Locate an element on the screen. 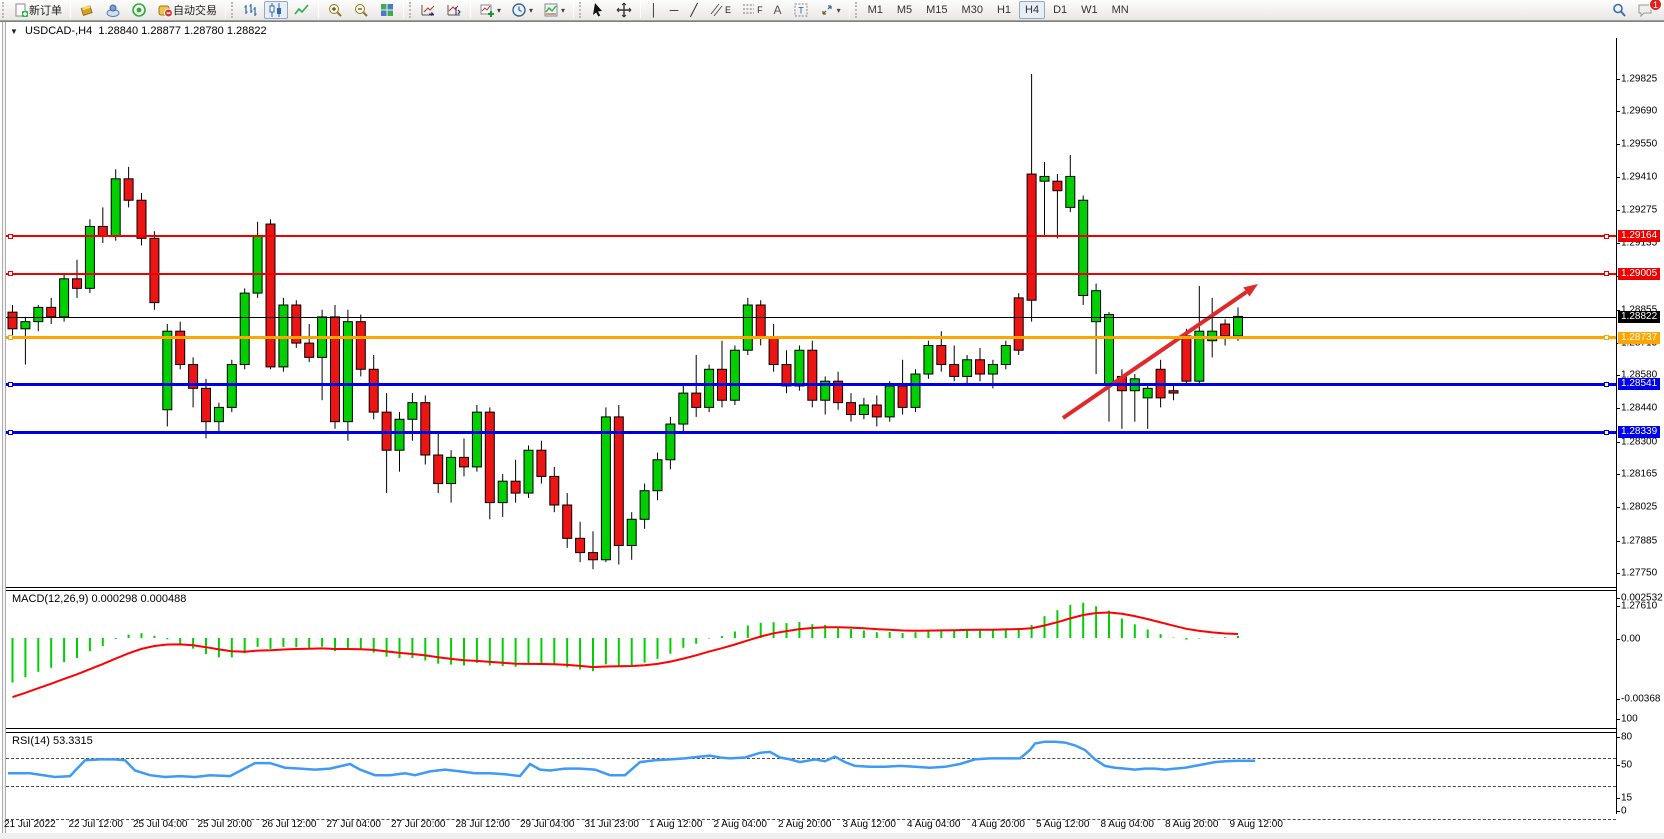 This screenshot has height=839, width=1664. arrows-tool-button: ▾ is located at coordinates (830, 10).